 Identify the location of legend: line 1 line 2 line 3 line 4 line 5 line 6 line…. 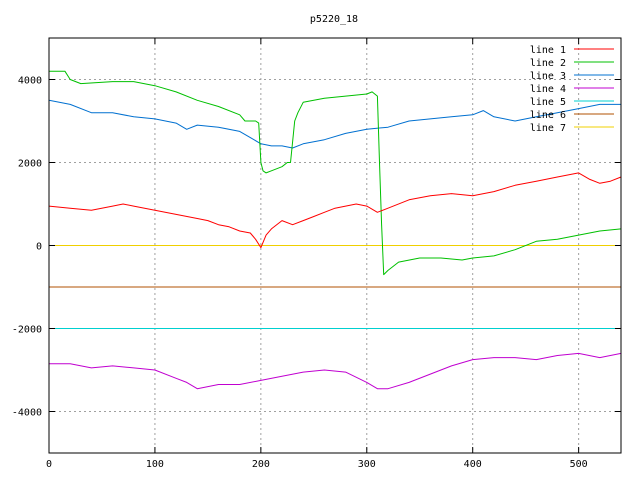
(572, 89).